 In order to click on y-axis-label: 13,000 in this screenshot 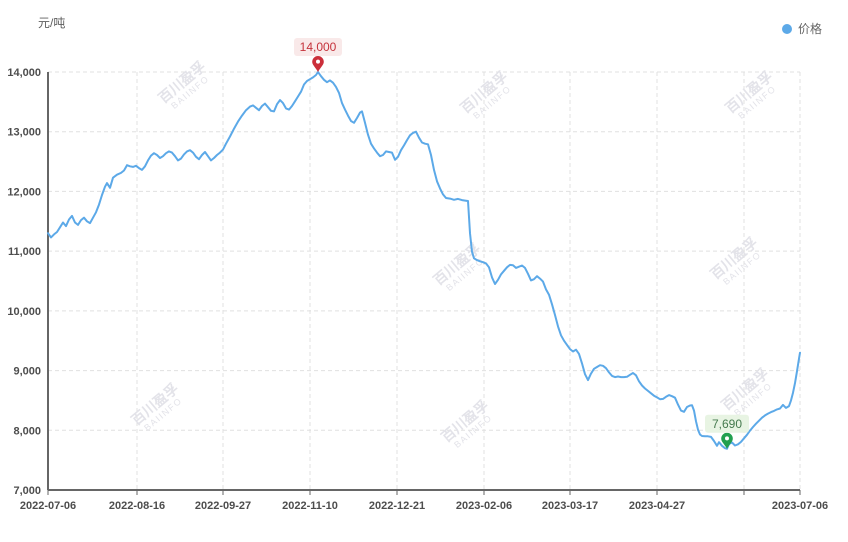, I will do `click(24, 133)`.